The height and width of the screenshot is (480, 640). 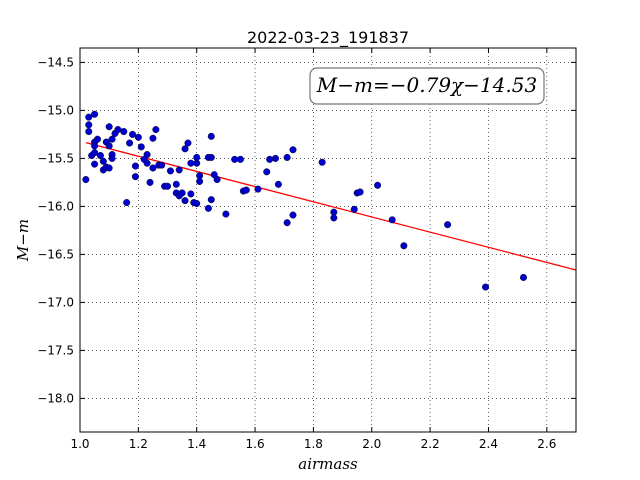 What do you see at coordinates (328, 38) in the screenshot?
I see `chart-title: 2022-03-23_191837` at bounding box center [328, 38].